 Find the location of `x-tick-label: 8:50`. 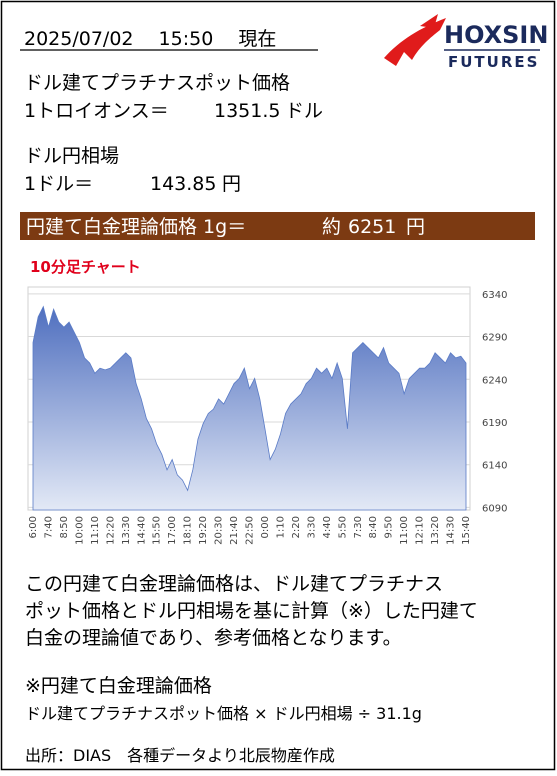

x-tick-label: 8:50 is located at coordinates (64, 527).